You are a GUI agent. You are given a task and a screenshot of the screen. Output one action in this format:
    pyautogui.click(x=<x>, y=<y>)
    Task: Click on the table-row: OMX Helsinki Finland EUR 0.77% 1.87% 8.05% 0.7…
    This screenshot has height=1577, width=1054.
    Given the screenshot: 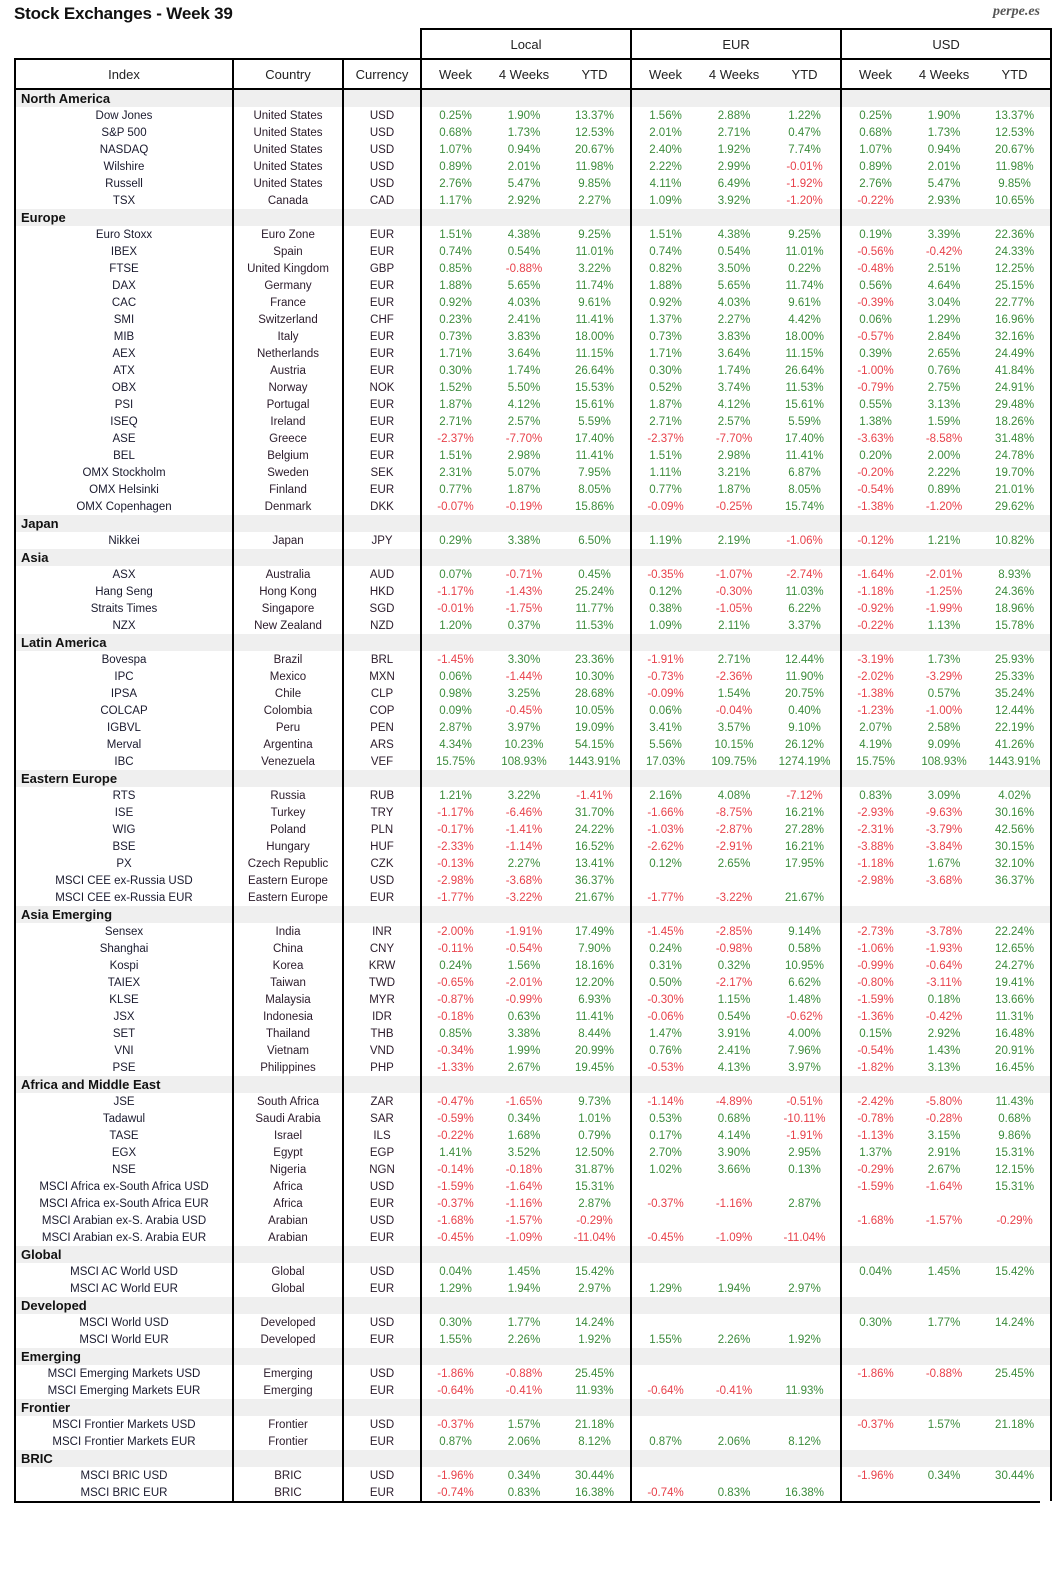 What is the action you would take?
    pyautogui.click(x=533, y=489)
    